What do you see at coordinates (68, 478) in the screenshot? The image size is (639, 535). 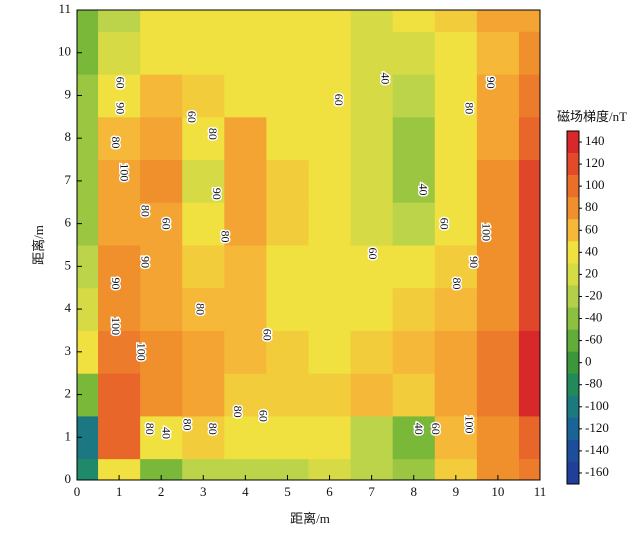 I see `y-tick-label: 0` at bounding box center [68, 478].